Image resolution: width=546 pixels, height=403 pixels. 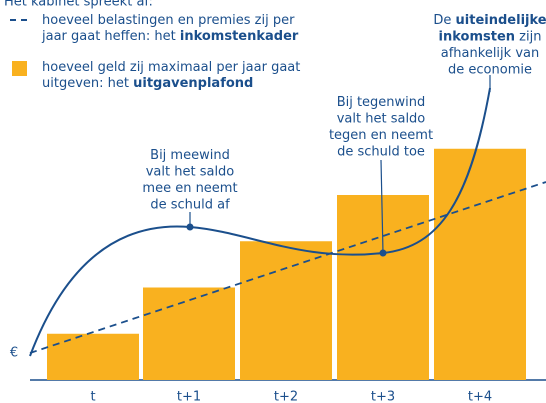 I want to click on annotation-text: de schuld af, so click(x=190, y=204).